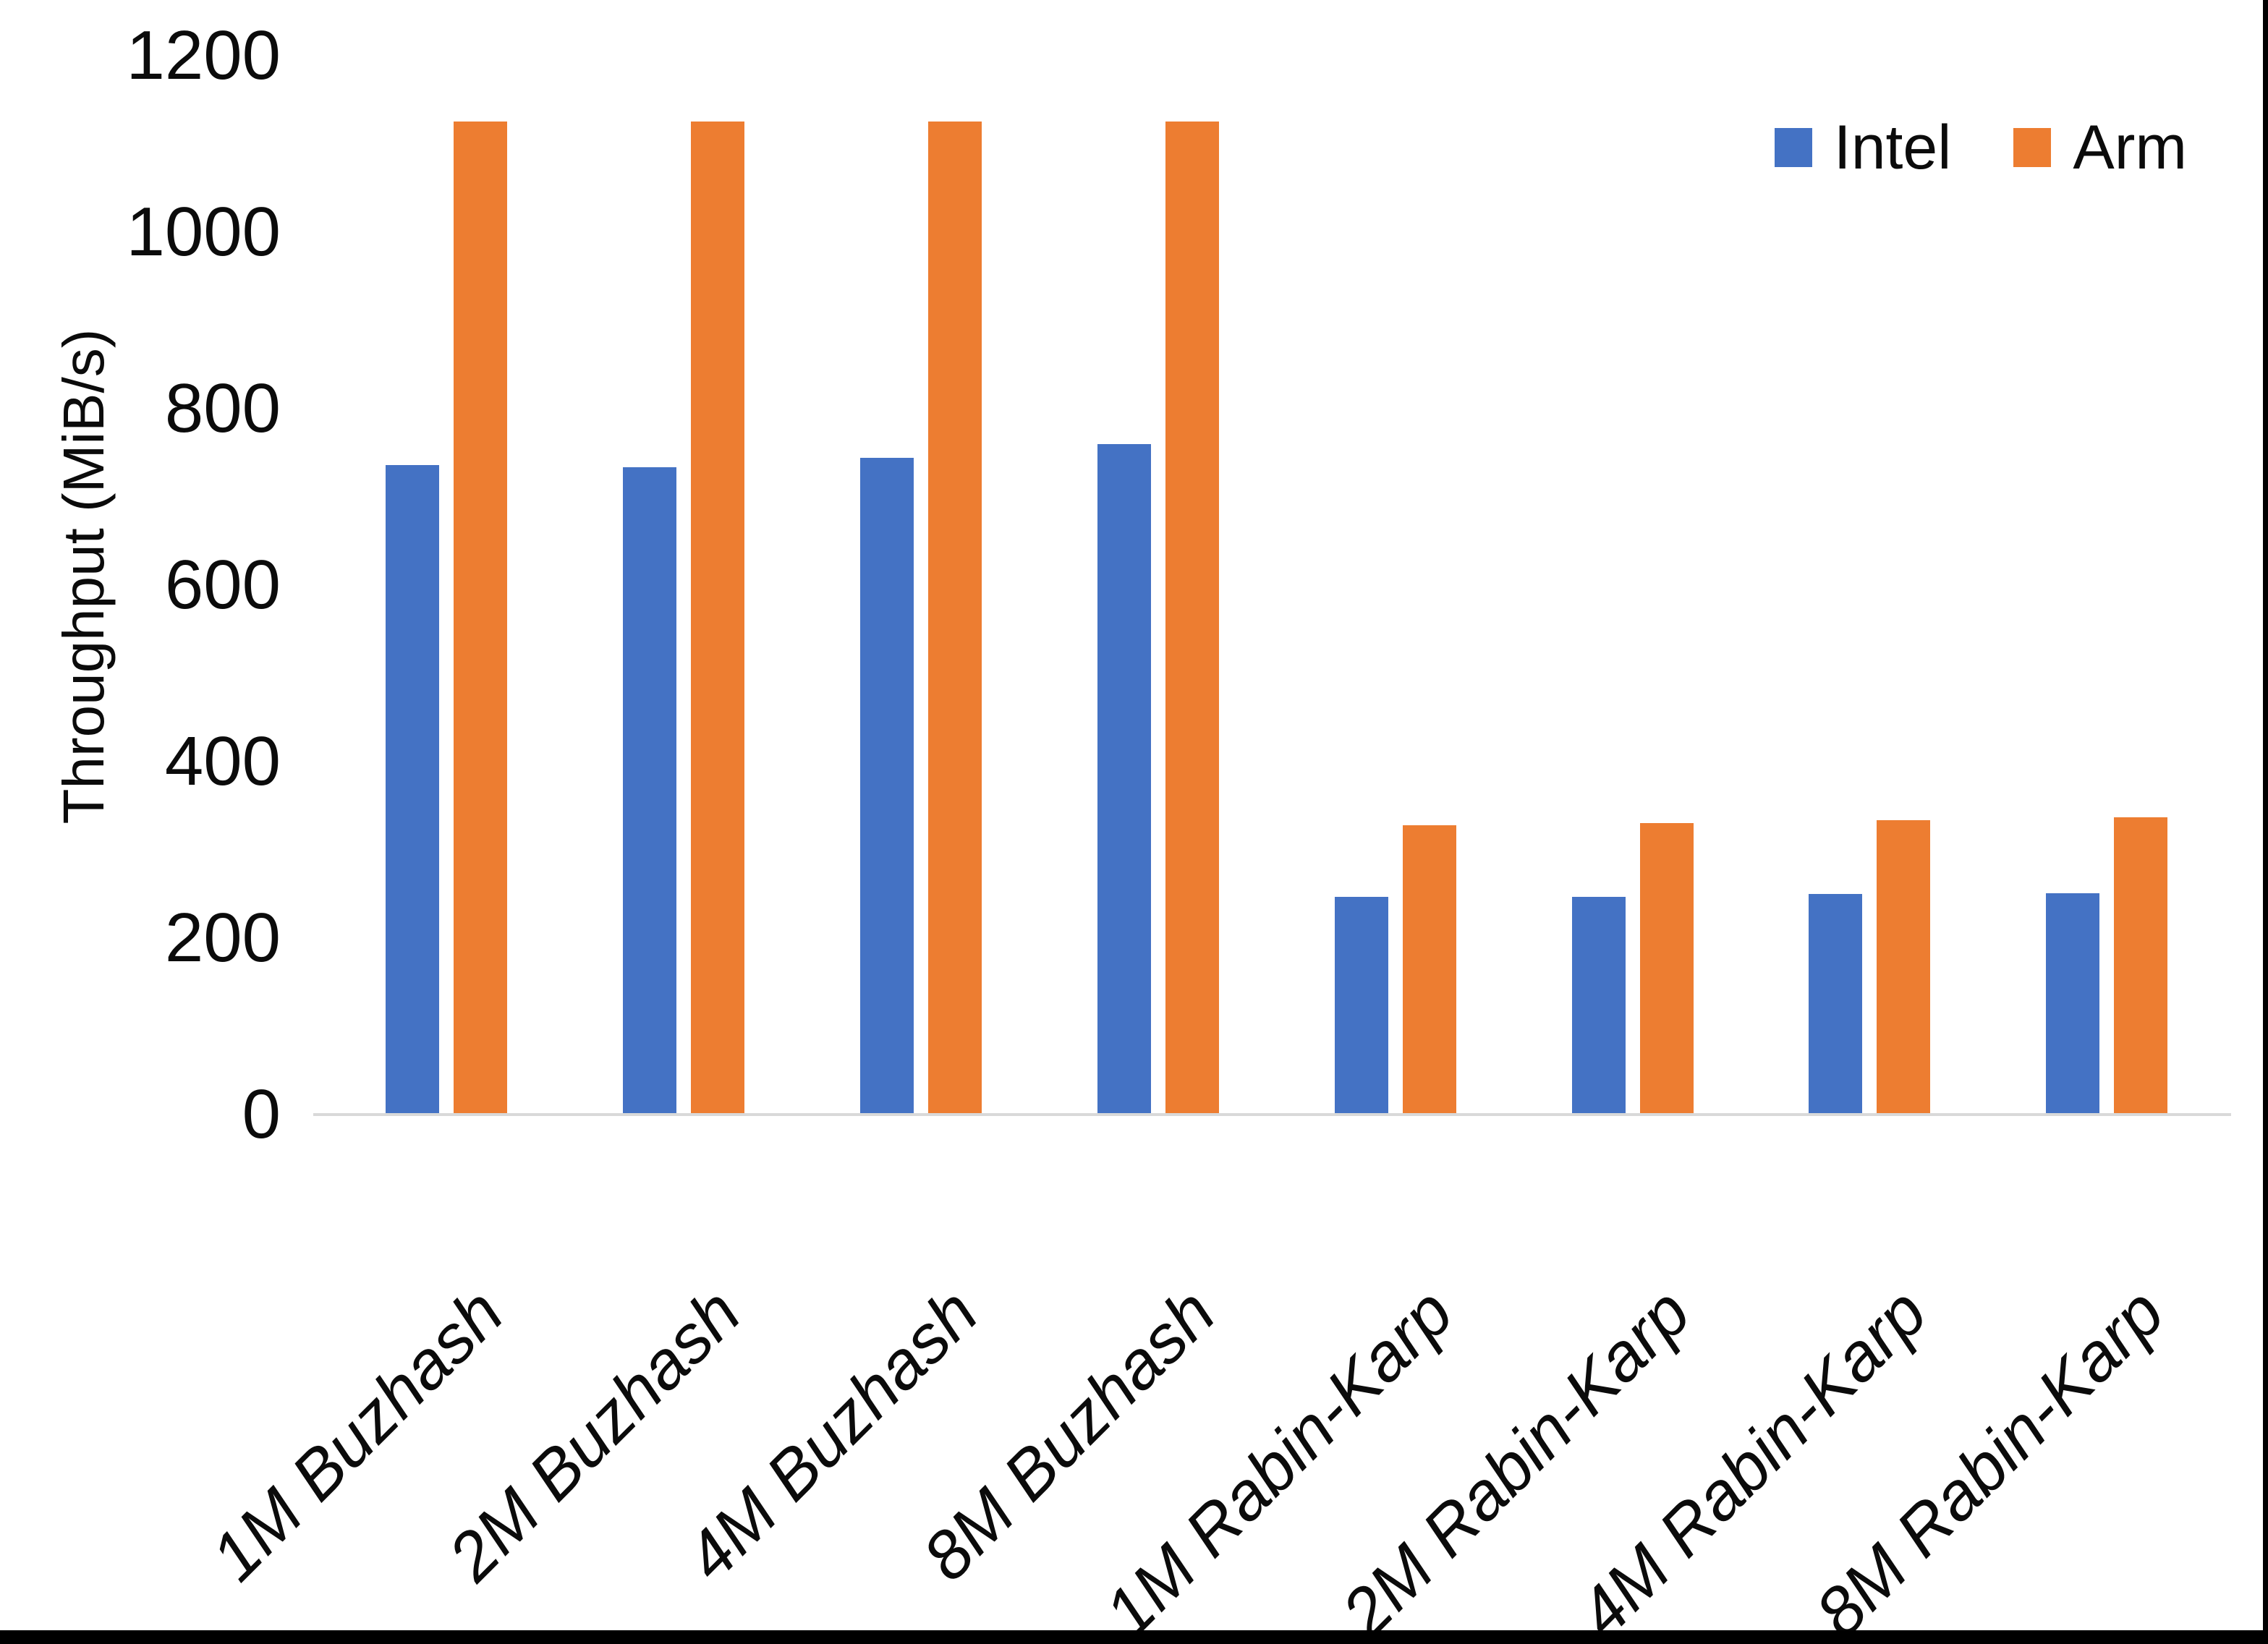  I want to click on legend-label-intel: Intel, so click(1892, 147).